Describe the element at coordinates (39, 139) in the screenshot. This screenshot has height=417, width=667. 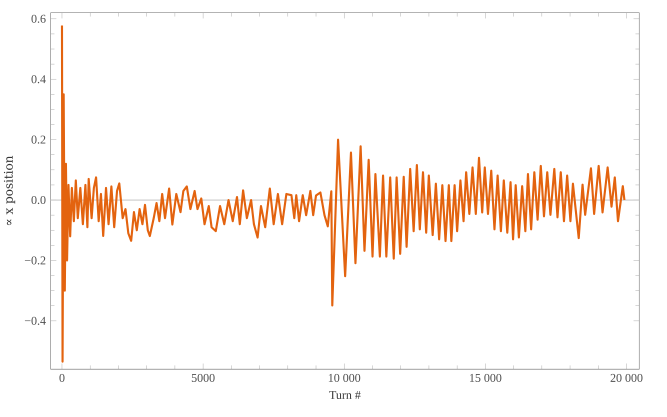
I see `y-tick-label: 0.2` at that location.